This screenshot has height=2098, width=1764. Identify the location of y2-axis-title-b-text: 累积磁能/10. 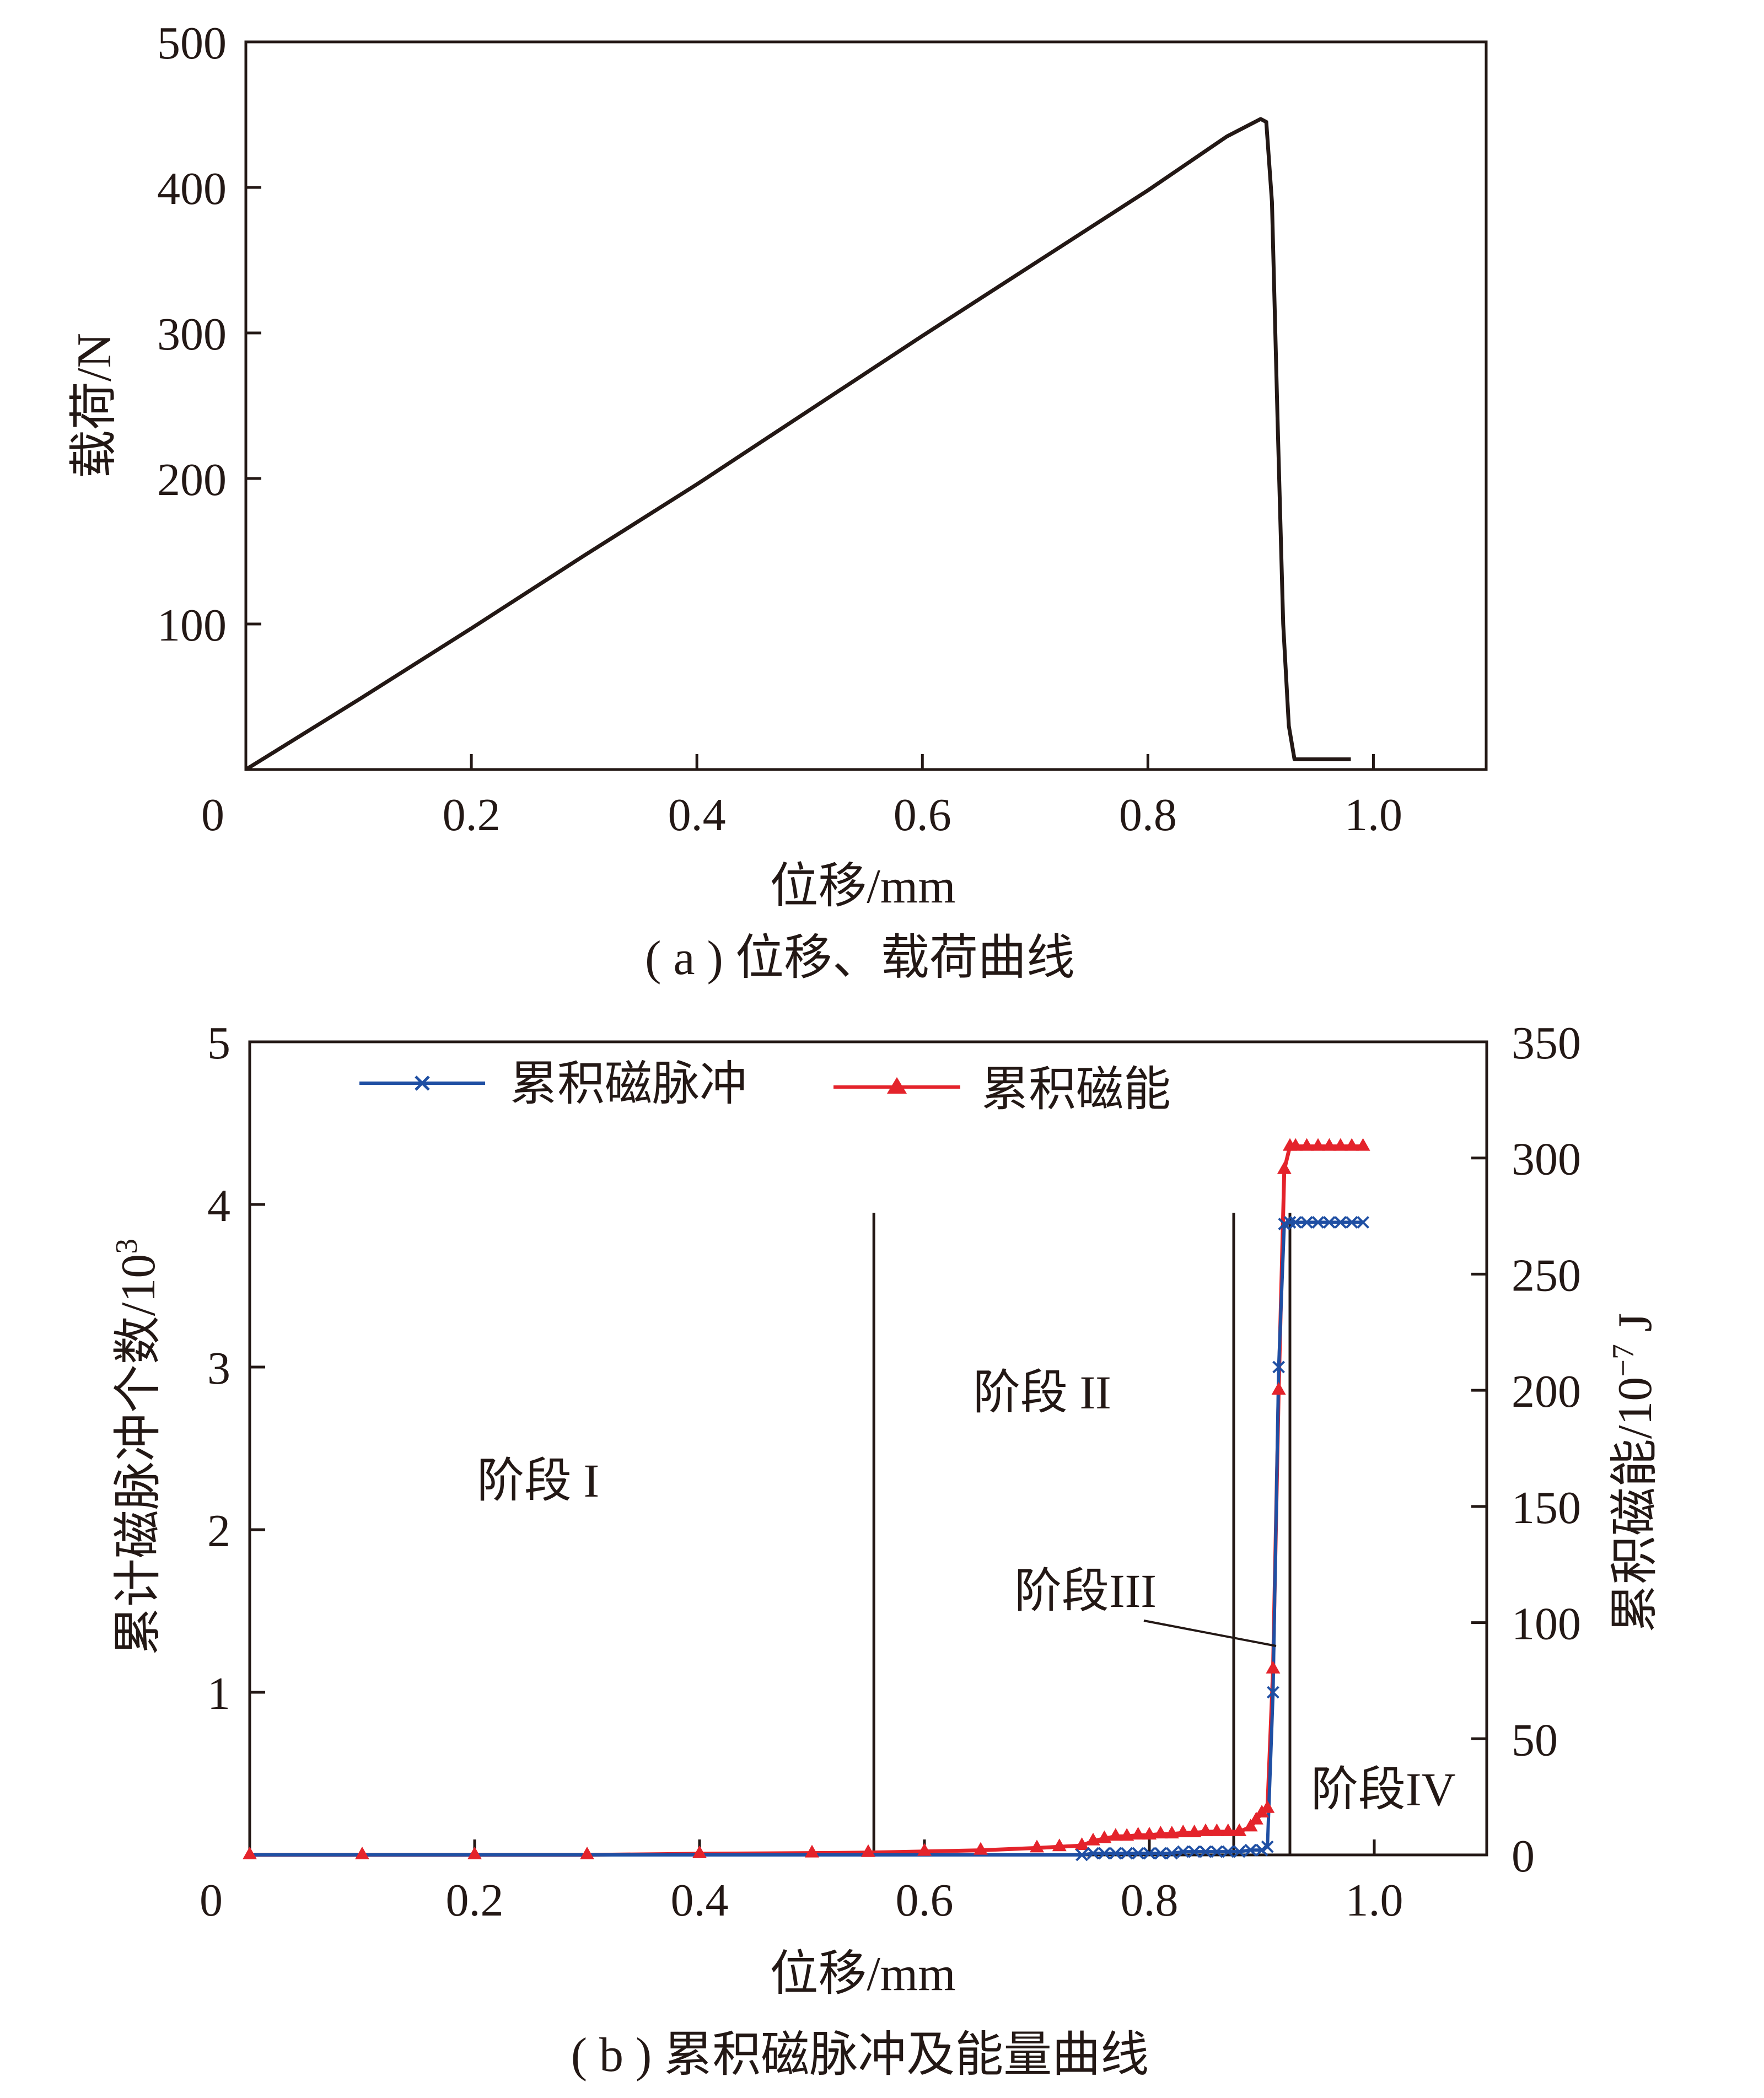
(1636, 1505).